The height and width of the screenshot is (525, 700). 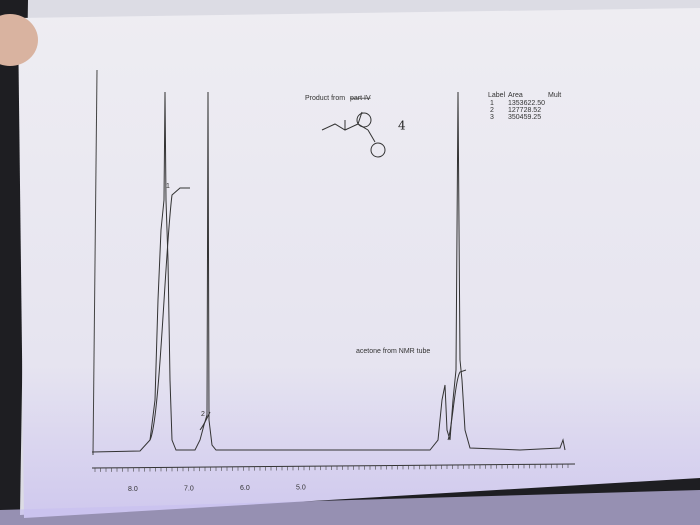 I want to click on left-axis, so click(x=95, y=262).